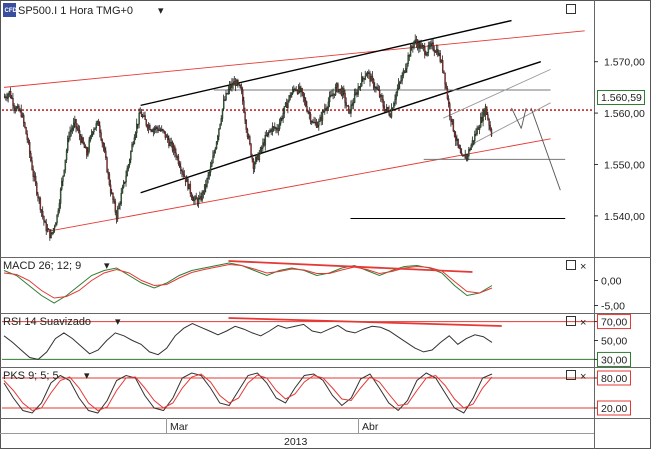 The height and width of the screenshot is (452, 651). I want to click on chart-header: CFD SP500.I 1 Hora TMG+0 ▾, so click(83, 10).